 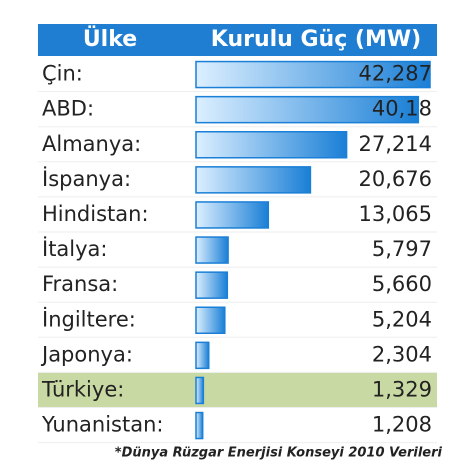 What do you see at coordinates (62, 74) in the screenshot?
I see `category-label: Çin:` at bounding box center [62, 74].